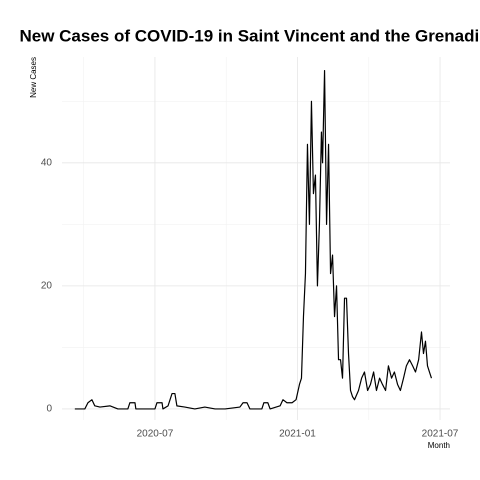  I want to click on x-axis-label: Month, so click(439, 445).